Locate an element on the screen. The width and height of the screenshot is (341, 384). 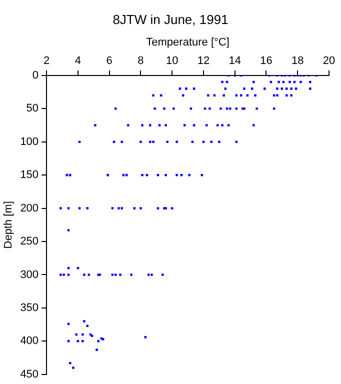
y-tick-label: 100 is located at coordinates (29, 142).